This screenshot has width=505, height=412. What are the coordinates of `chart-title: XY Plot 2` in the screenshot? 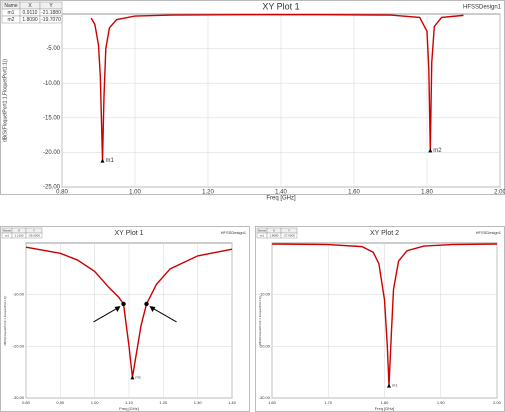 It's located at (384, 233).